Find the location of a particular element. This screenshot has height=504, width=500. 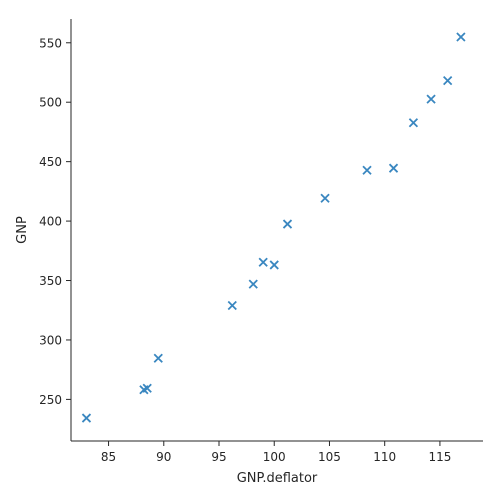

x-tick-label: 110 is located at coordinates (384, 457).